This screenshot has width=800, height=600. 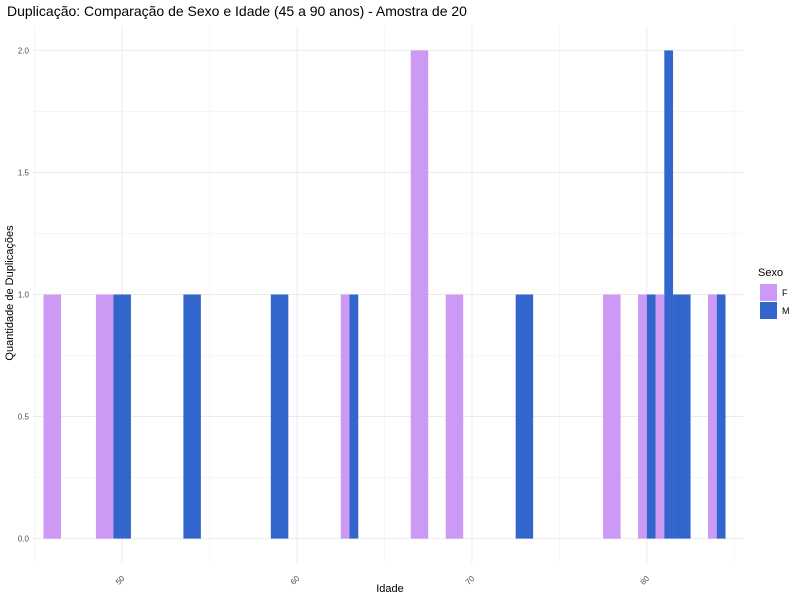 I want to click on x-tick-label: 60, so click(x=295, y=580).